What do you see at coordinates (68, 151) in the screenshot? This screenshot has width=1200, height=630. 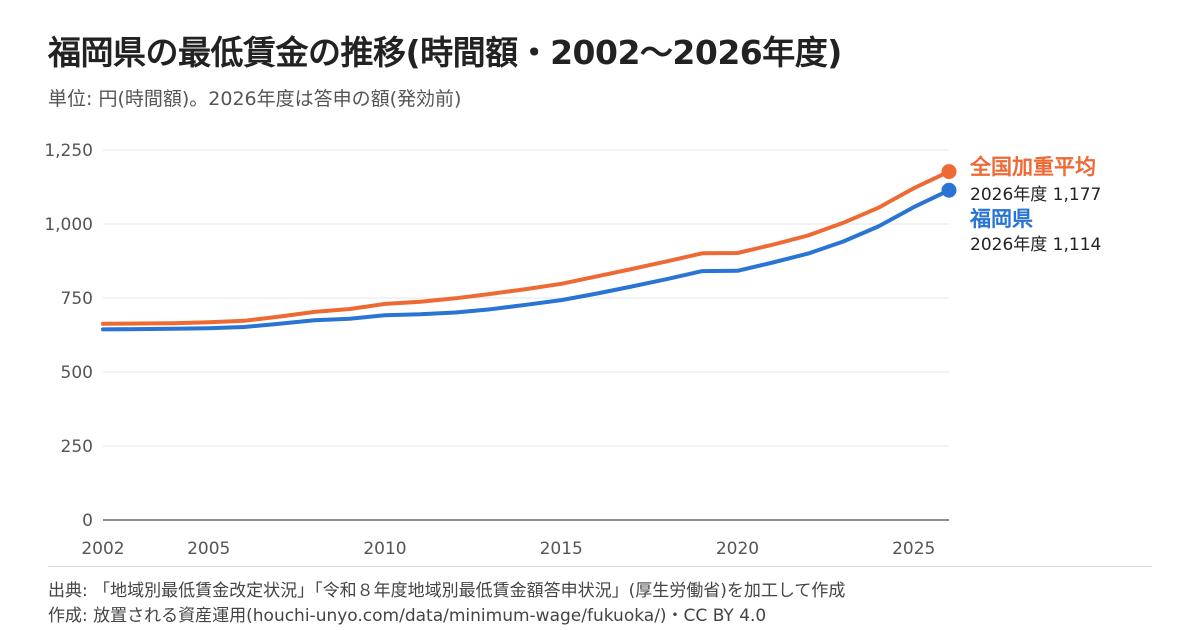 I see `y-tick-label: 1,250` at bounding box center [68, 151].